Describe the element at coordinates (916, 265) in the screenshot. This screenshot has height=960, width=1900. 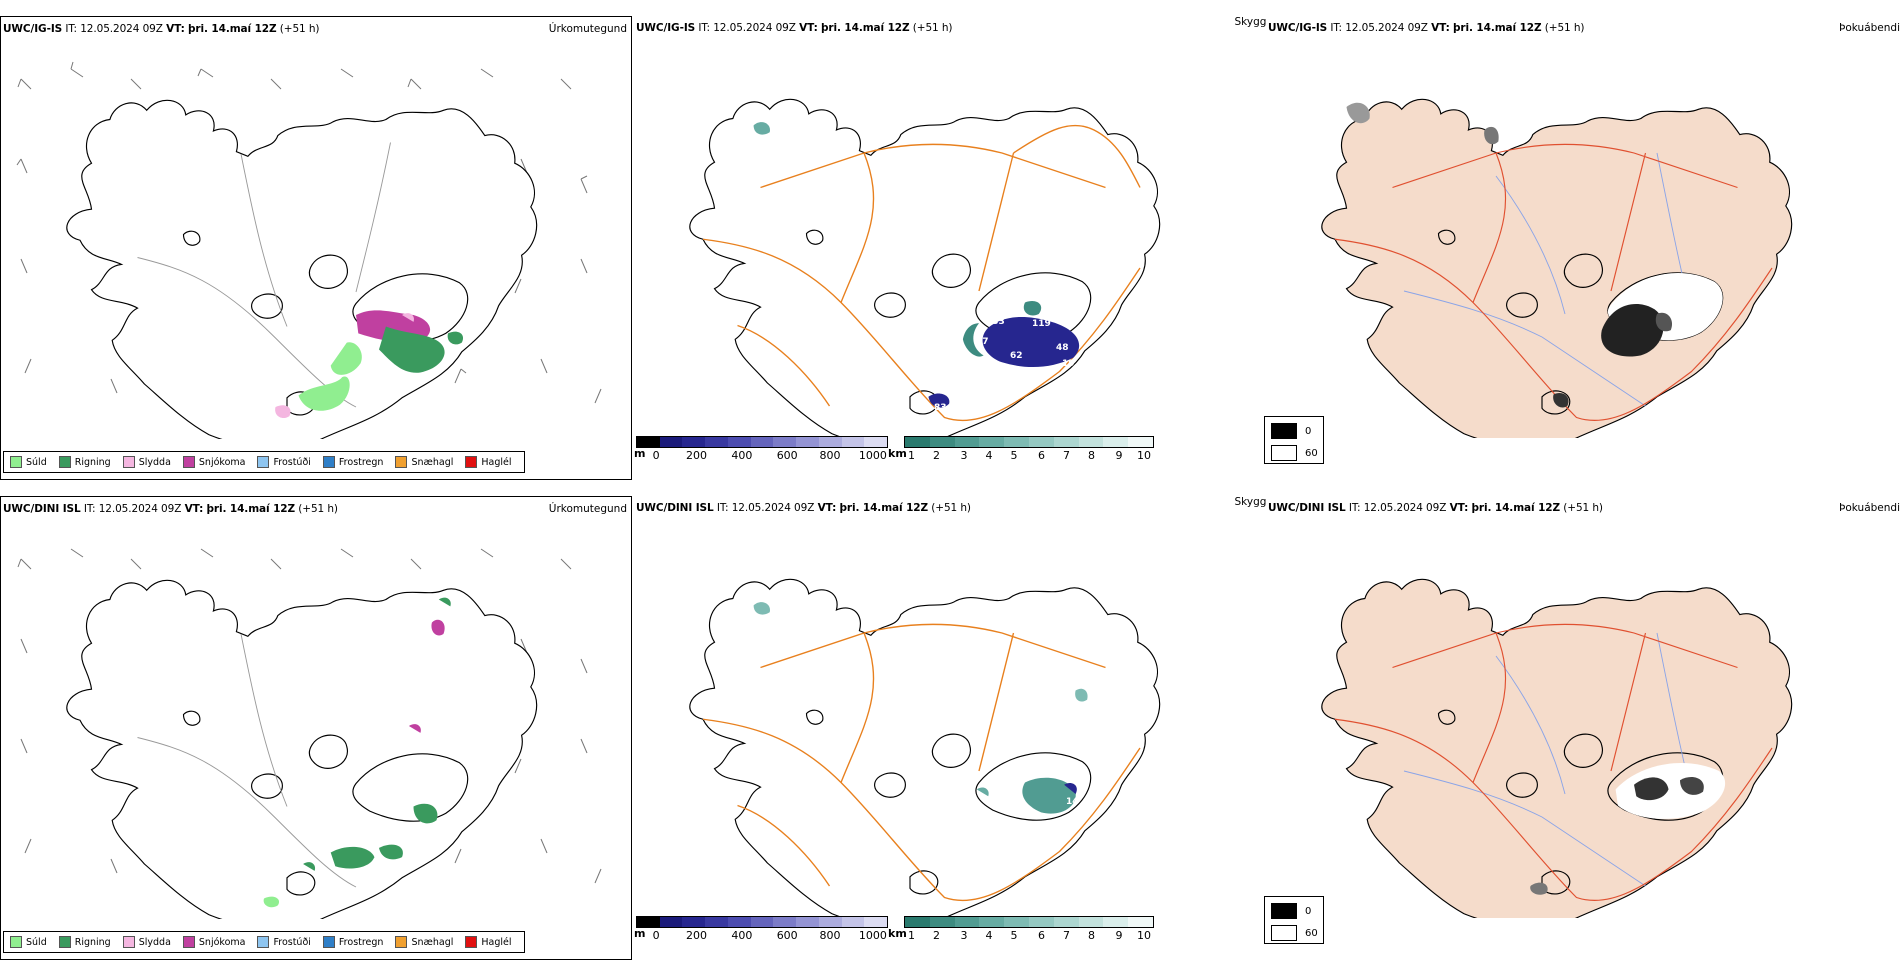
I see `low-visibility` at that location.